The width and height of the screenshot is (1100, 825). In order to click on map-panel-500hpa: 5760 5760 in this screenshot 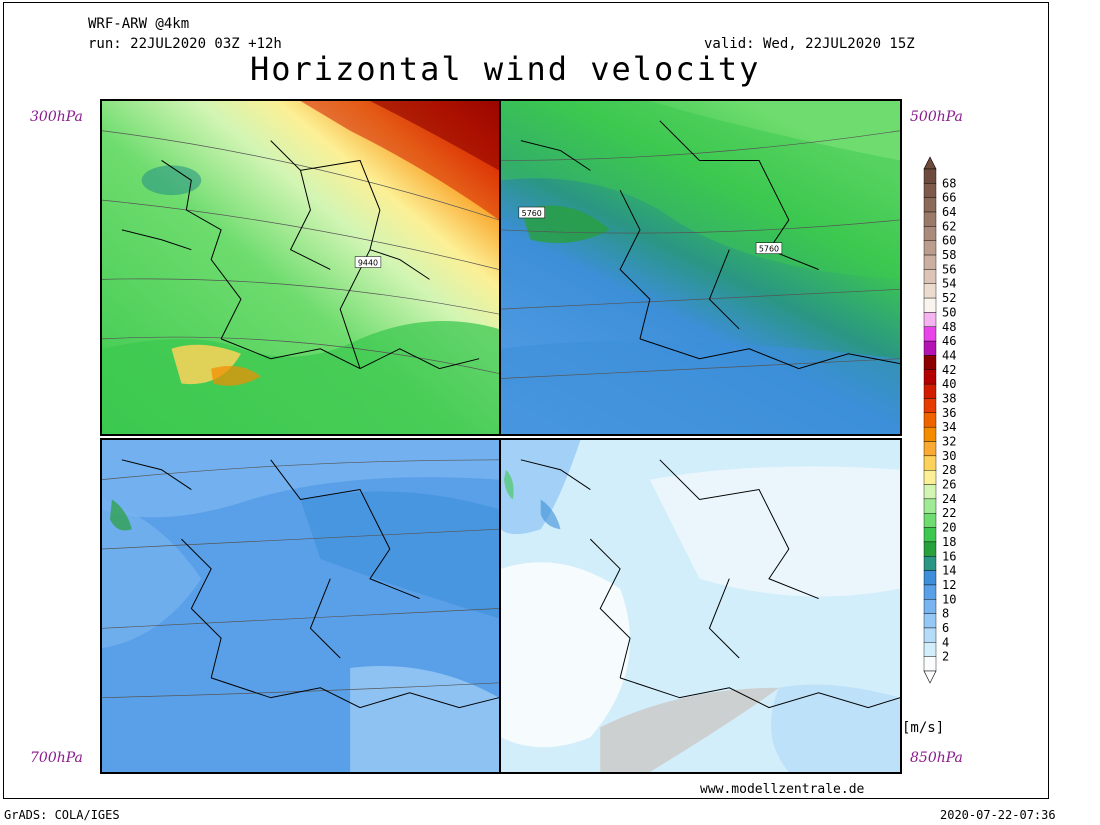, I will do `click(700, 267)`.